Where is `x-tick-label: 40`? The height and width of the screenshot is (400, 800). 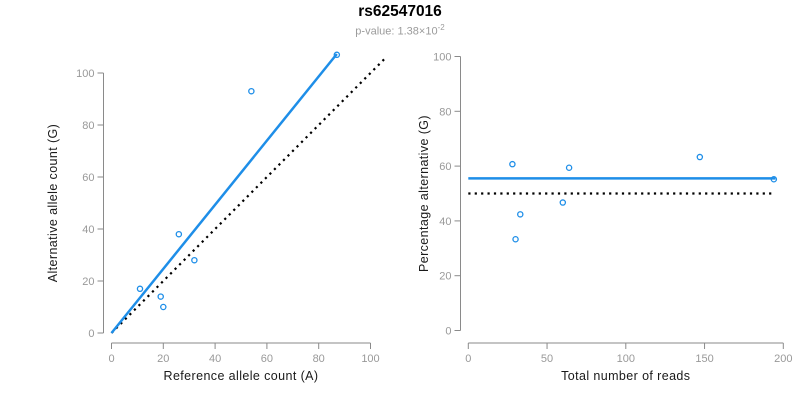
x-tick-label: 40 is located at coordinates (215, 359).